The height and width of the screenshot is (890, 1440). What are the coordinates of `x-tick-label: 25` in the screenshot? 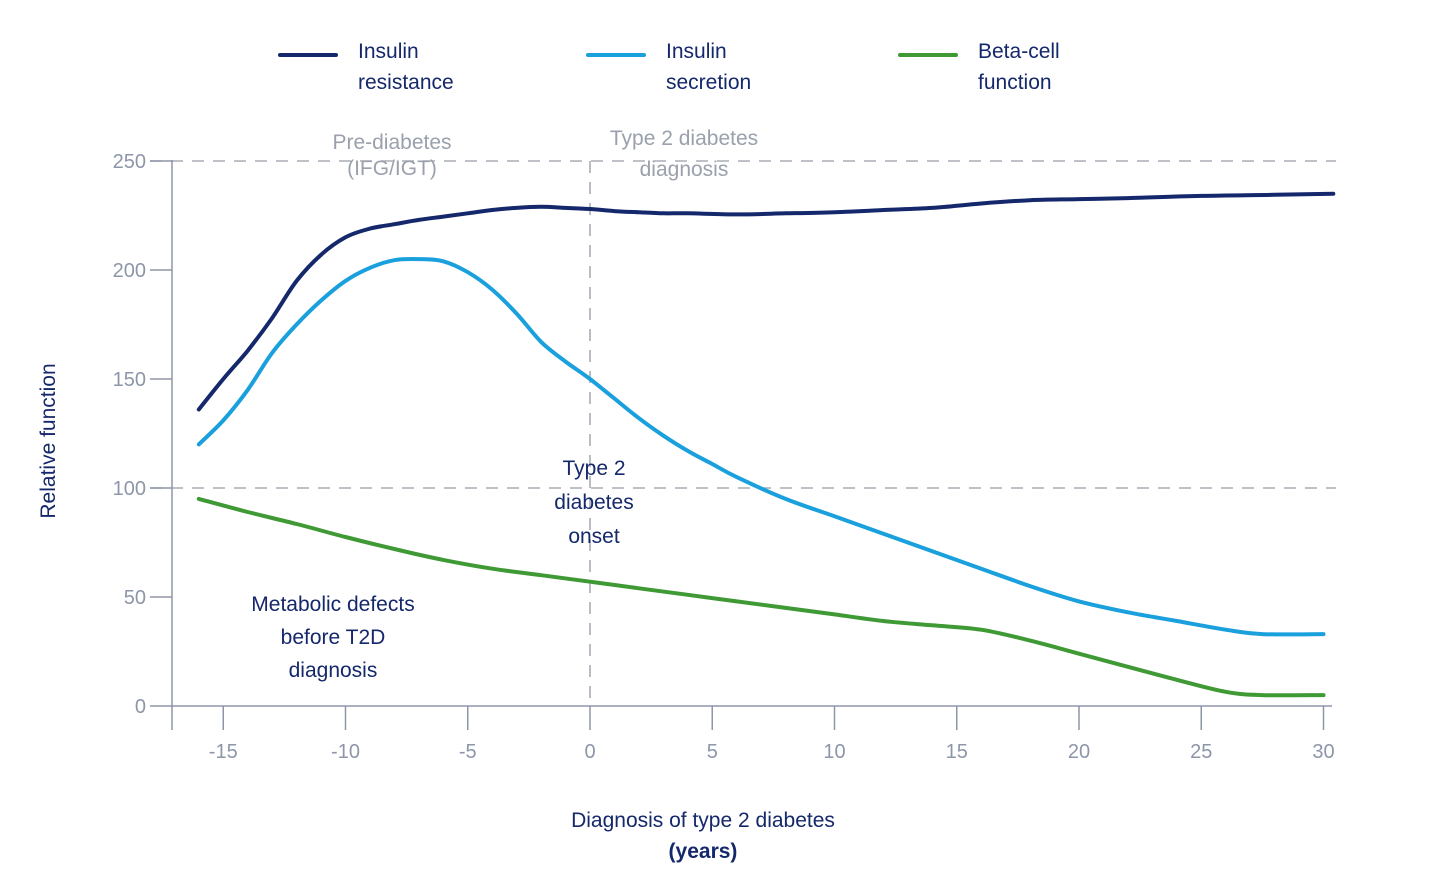 It's located at (1201, 752).